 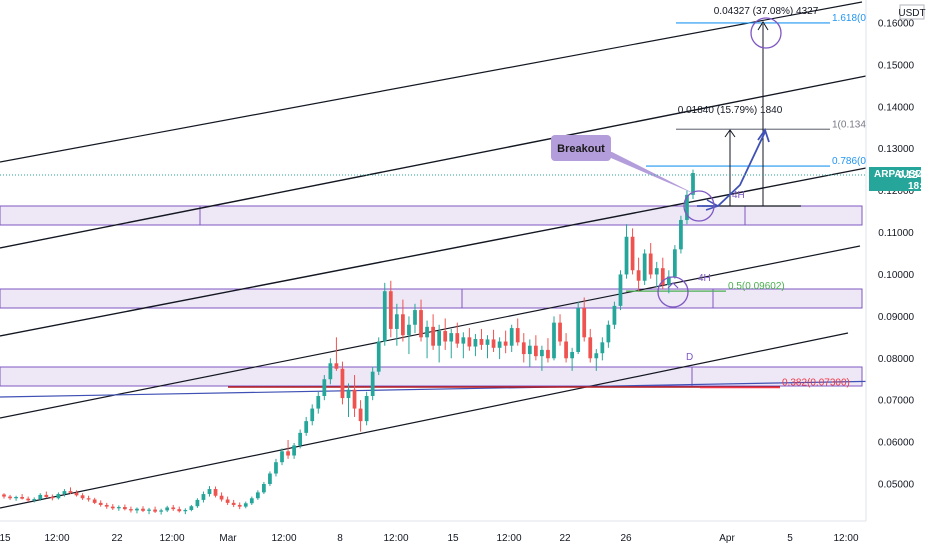 I want to click on price-tick-label: 0.08000, so click(x=896, y=359).